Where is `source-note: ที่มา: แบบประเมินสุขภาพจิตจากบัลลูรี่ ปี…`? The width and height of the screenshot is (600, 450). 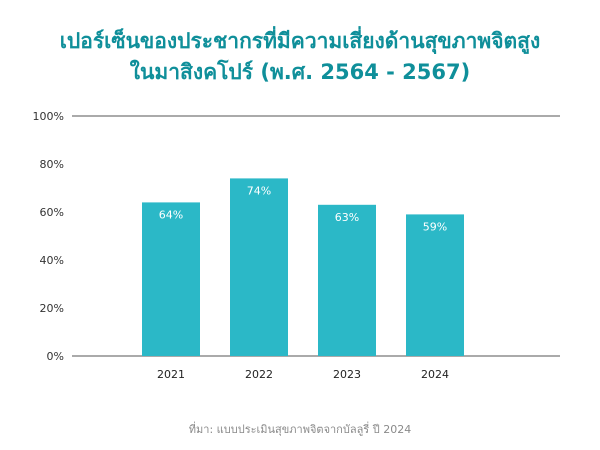
source-note: ที่มา: แบบประเมินสุขภาพจิตจากบัลลูรี่ ปี… is located at coordinates (300, 429).